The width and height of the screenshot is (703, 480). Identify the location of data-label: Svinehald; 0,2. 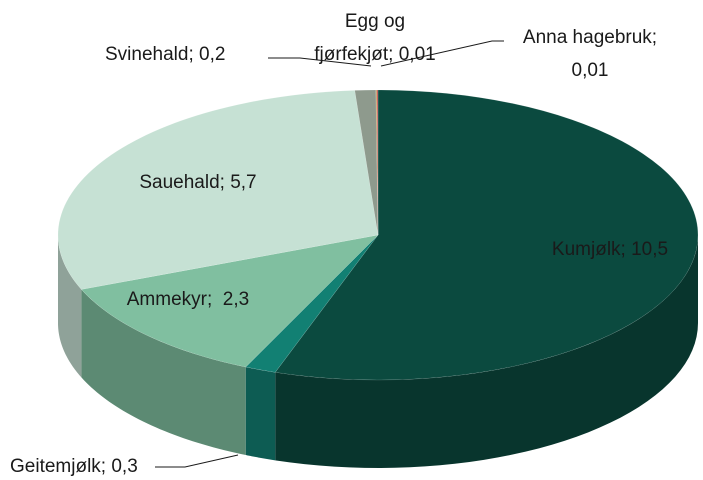
(165, 54).